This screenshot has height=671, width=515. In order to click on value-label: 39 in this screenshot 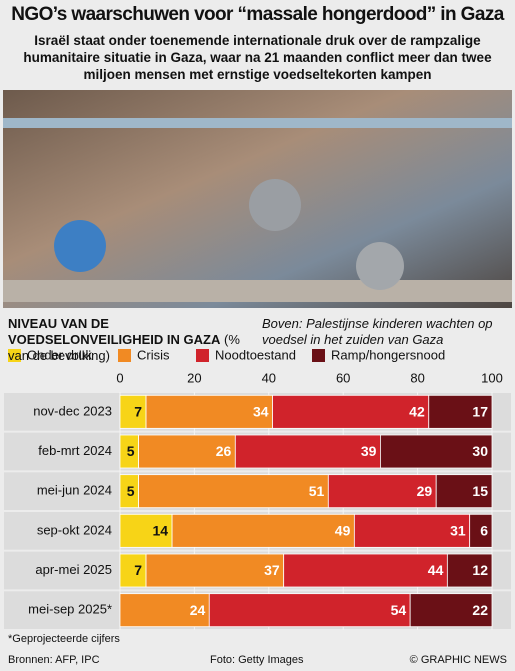, I will do `click(369, 451)`.